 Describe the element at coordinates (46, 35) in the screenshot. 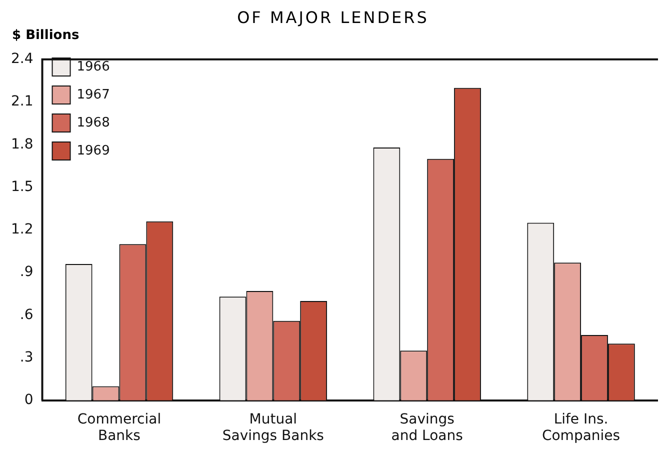

I see `y-axis-title: $ Billions` at that location.